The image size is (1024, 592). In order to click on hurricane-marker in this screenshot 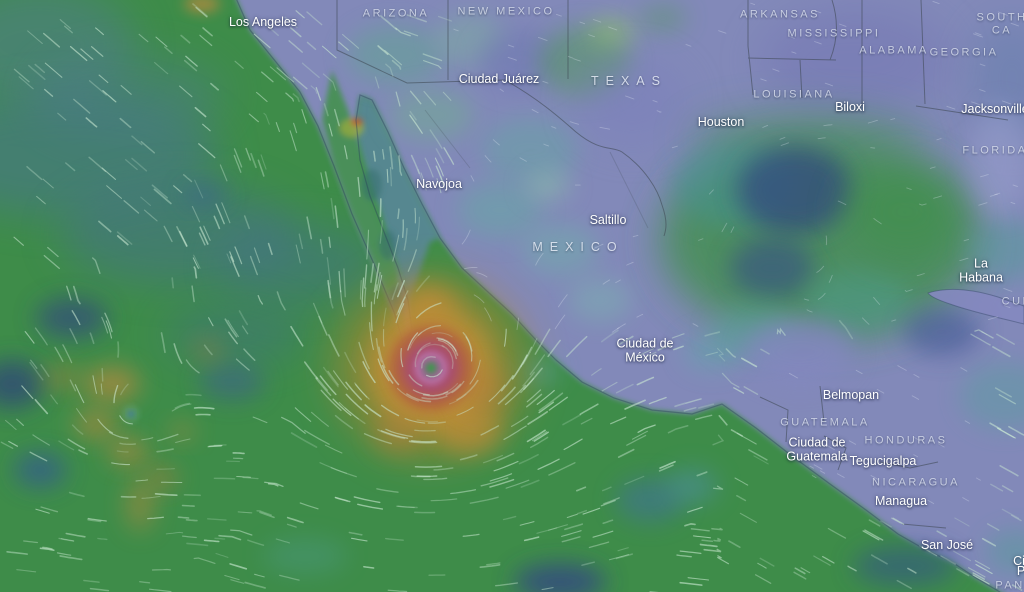, I will do `click(431, 368)`.